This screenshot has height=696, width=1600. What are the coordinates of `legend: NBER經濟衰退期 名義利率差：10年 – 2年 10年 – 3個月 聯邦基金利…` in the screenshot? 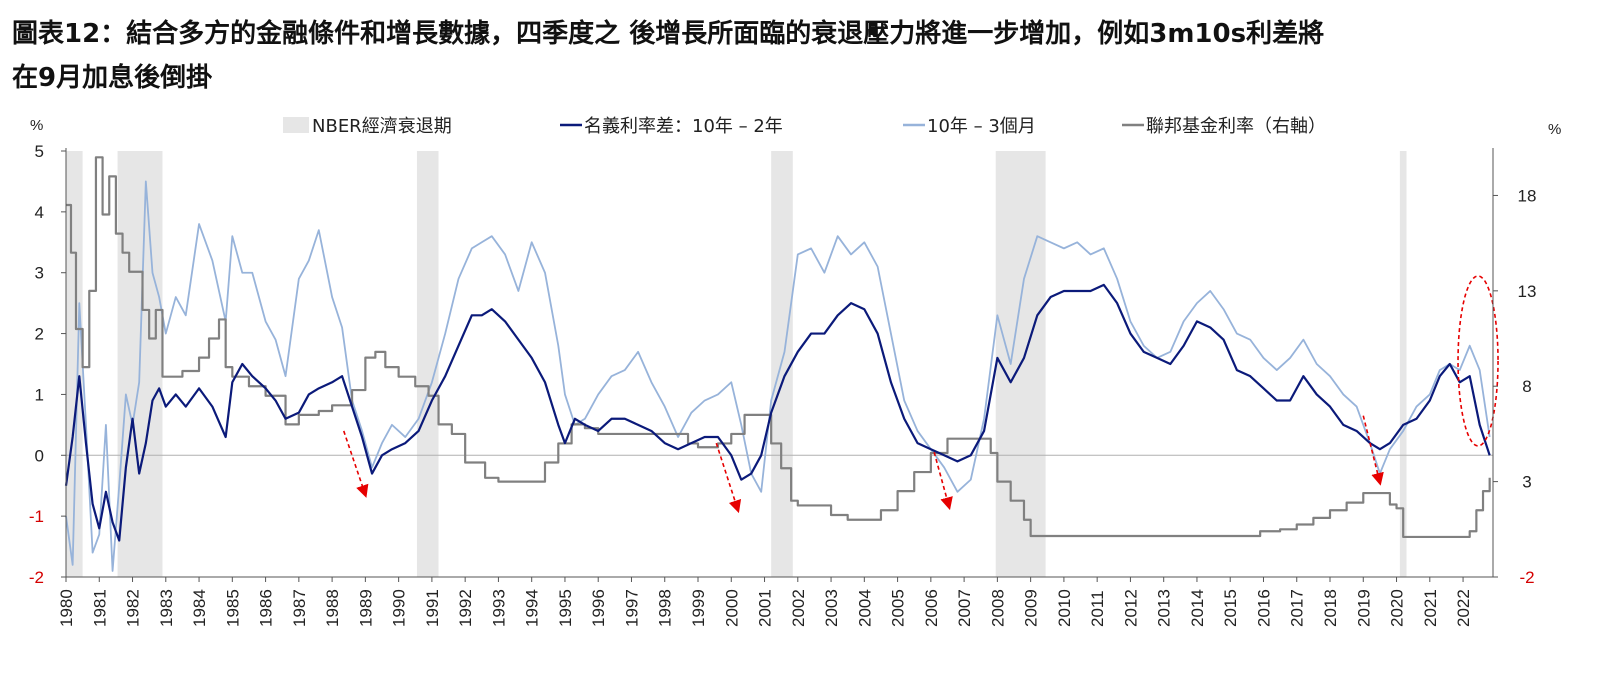 It's located at (804, 126).